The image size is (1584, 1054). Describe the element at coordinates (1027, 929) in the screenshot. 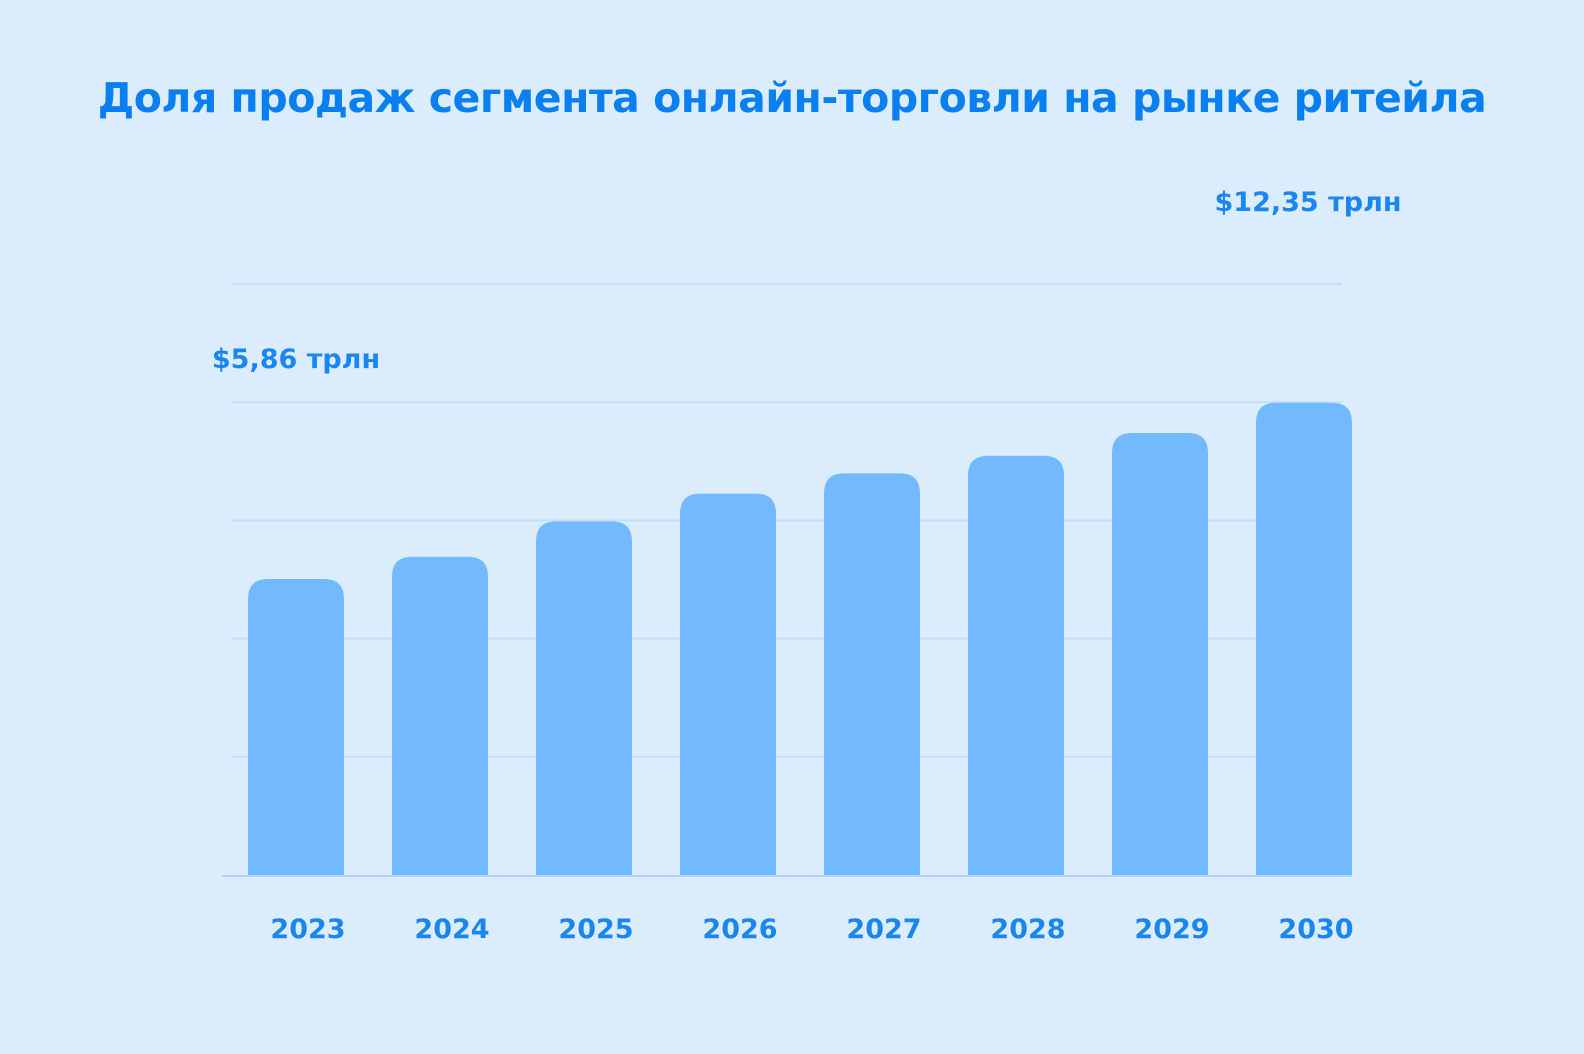

I see `x-tick-label-2028: 2028` at that location.